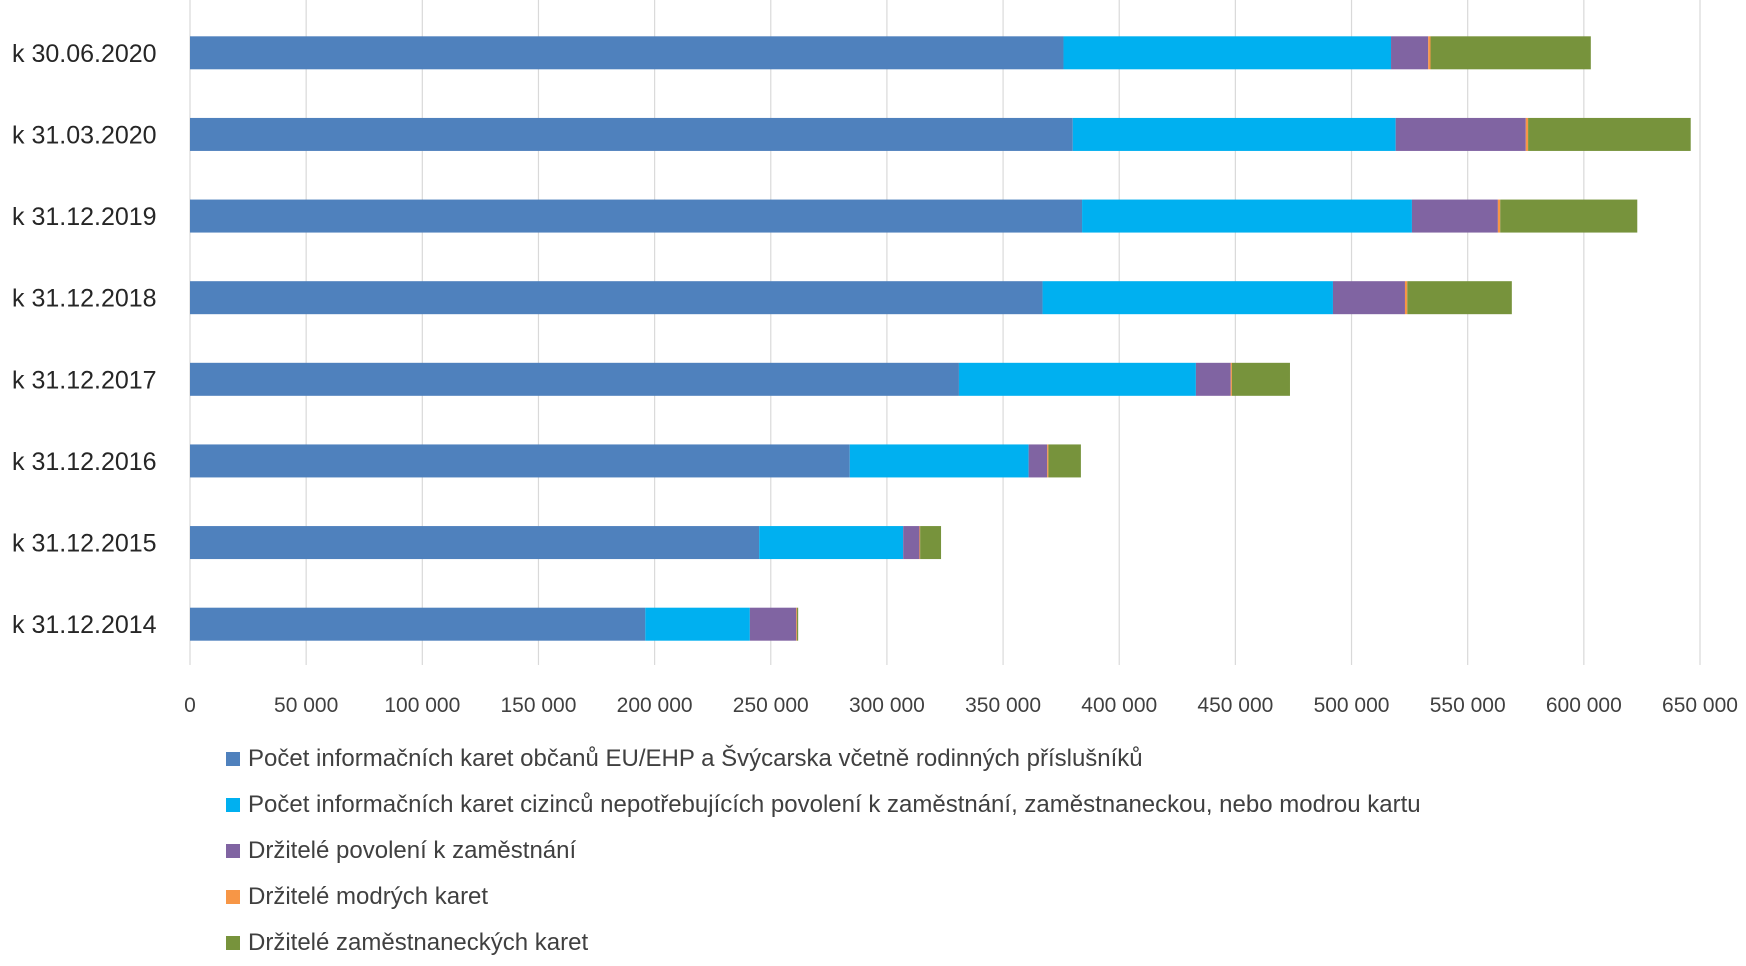 The height and width of the screenshot is (966, 1746). Describe the element at coordinates (1038, 461) in the screenshot. I see `bar-segment-s2-c5` at that location.